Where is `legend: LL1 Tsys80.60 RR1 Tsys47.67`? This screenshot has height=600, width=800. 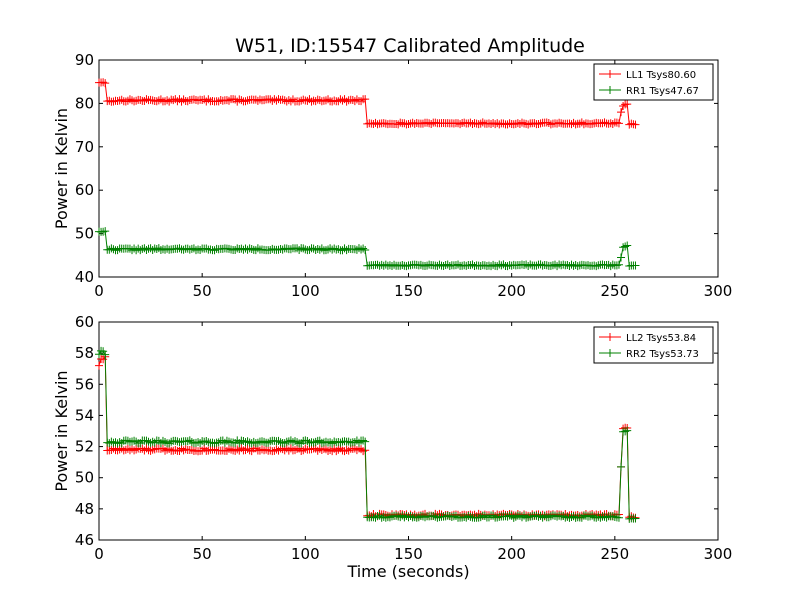 legend: LL1 Tsys80.60 RR1 Tsys47.67 is located at coordinates (653, 82).